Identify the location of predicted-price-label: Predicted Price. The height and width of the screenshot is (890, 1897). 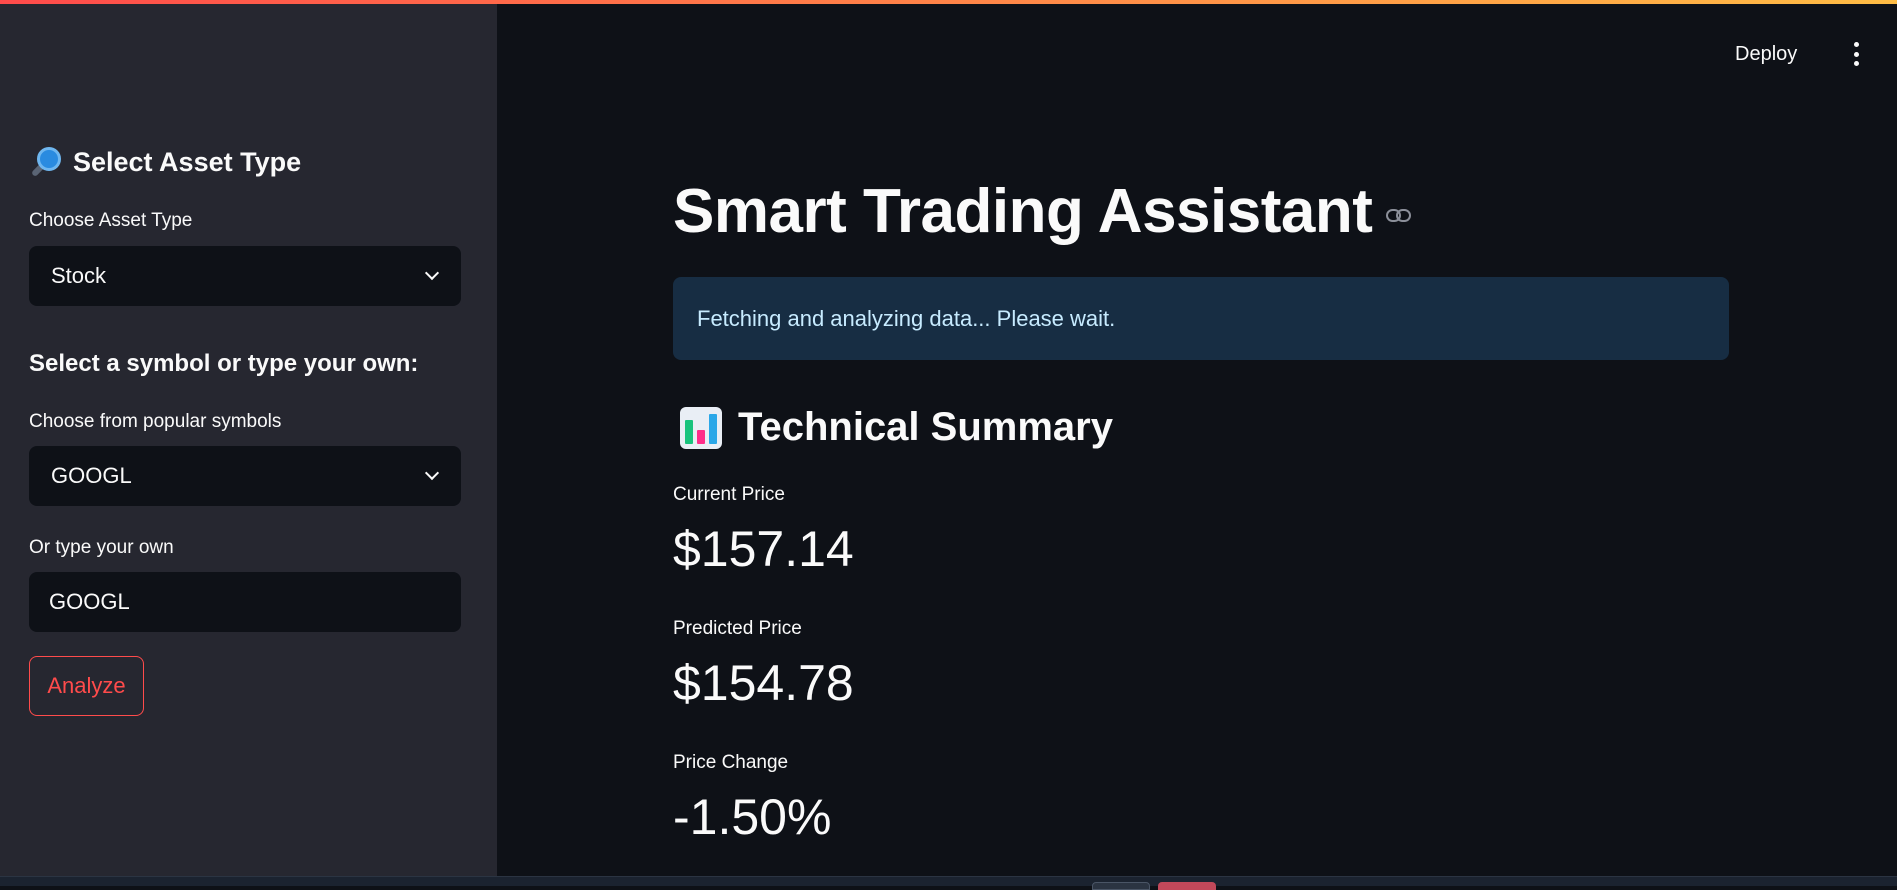
(737, 628).